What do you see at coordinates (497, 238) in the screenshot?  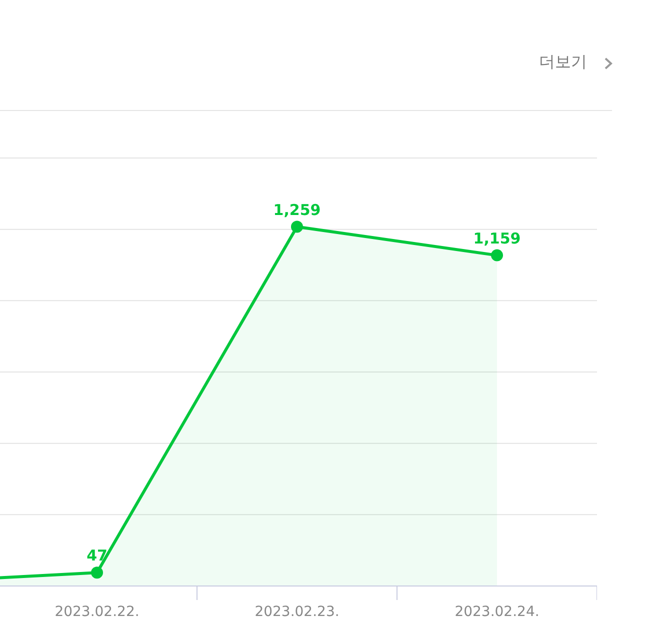 I see `data-label: 1,159` at bounding box center [497, 238].